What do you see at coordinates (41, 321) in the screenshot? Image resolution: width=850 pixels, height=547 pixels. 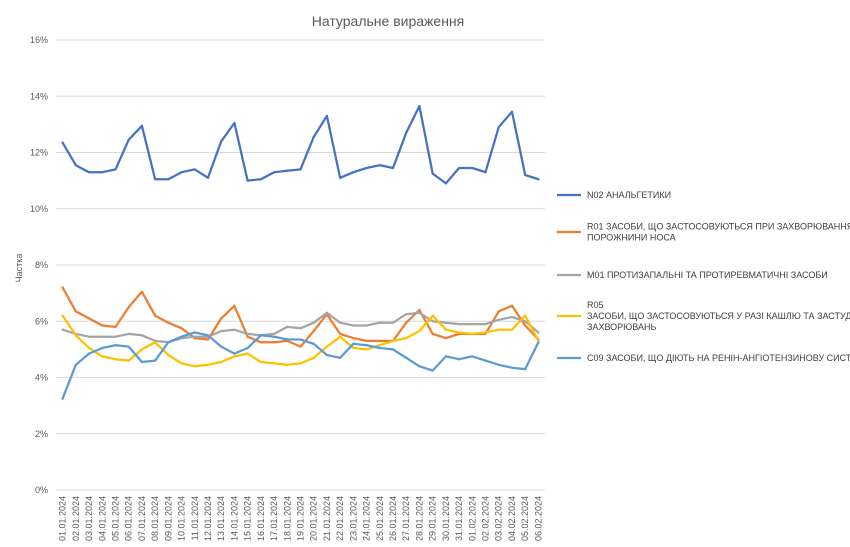 I see `y-tick-label: 6%` at bounding box center [41, 321].